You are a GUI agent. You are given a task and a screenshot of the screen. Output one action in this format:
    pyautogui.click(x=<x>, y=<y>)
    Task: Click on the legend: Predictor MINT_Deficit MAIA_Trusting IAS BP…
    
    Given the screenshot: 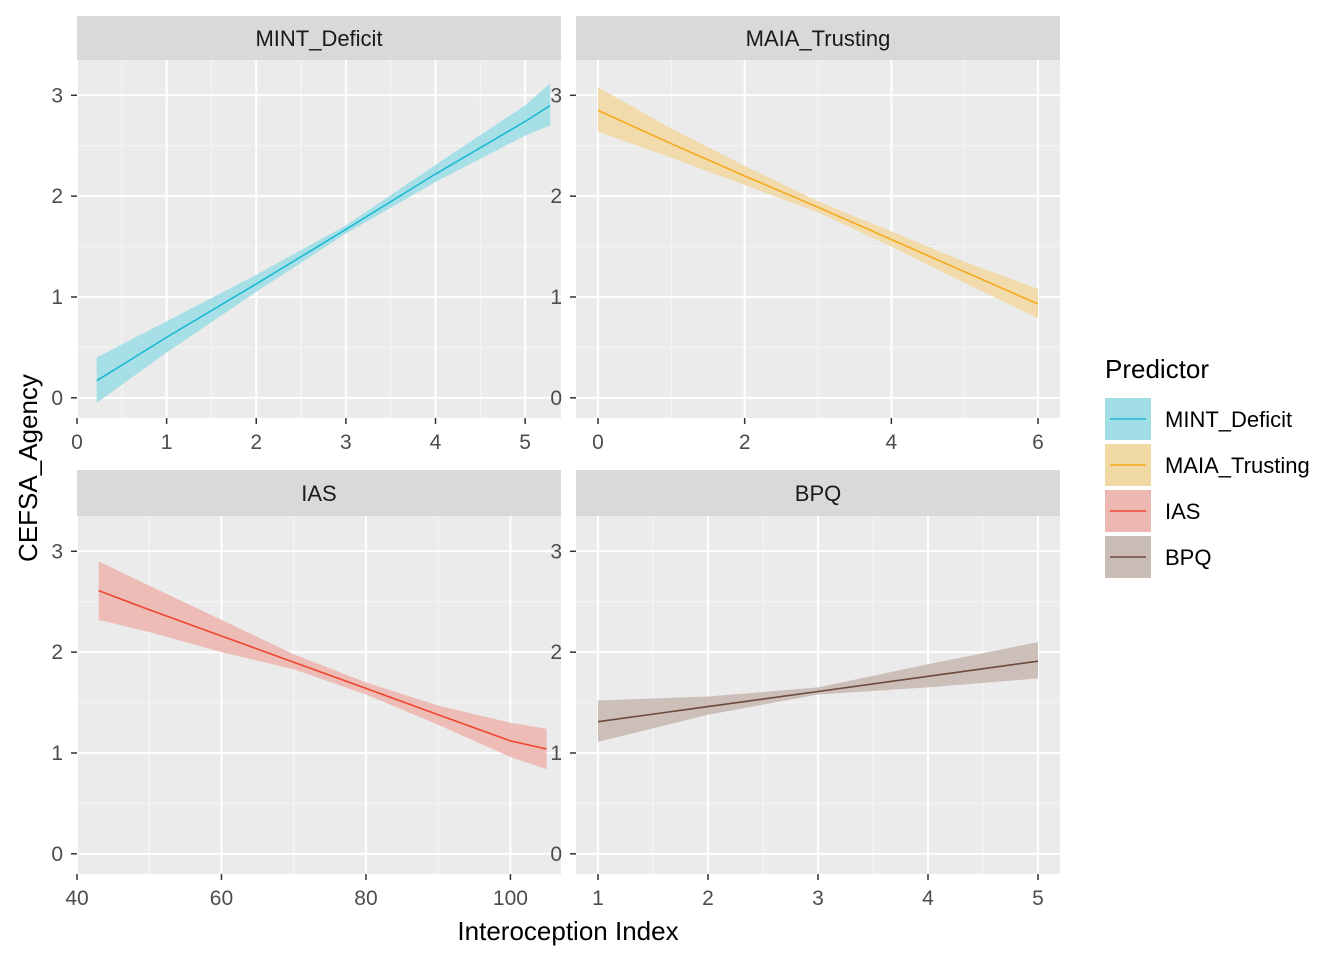 What is the action you would take?
    pyautogui.click(x=1207, y=466)
    